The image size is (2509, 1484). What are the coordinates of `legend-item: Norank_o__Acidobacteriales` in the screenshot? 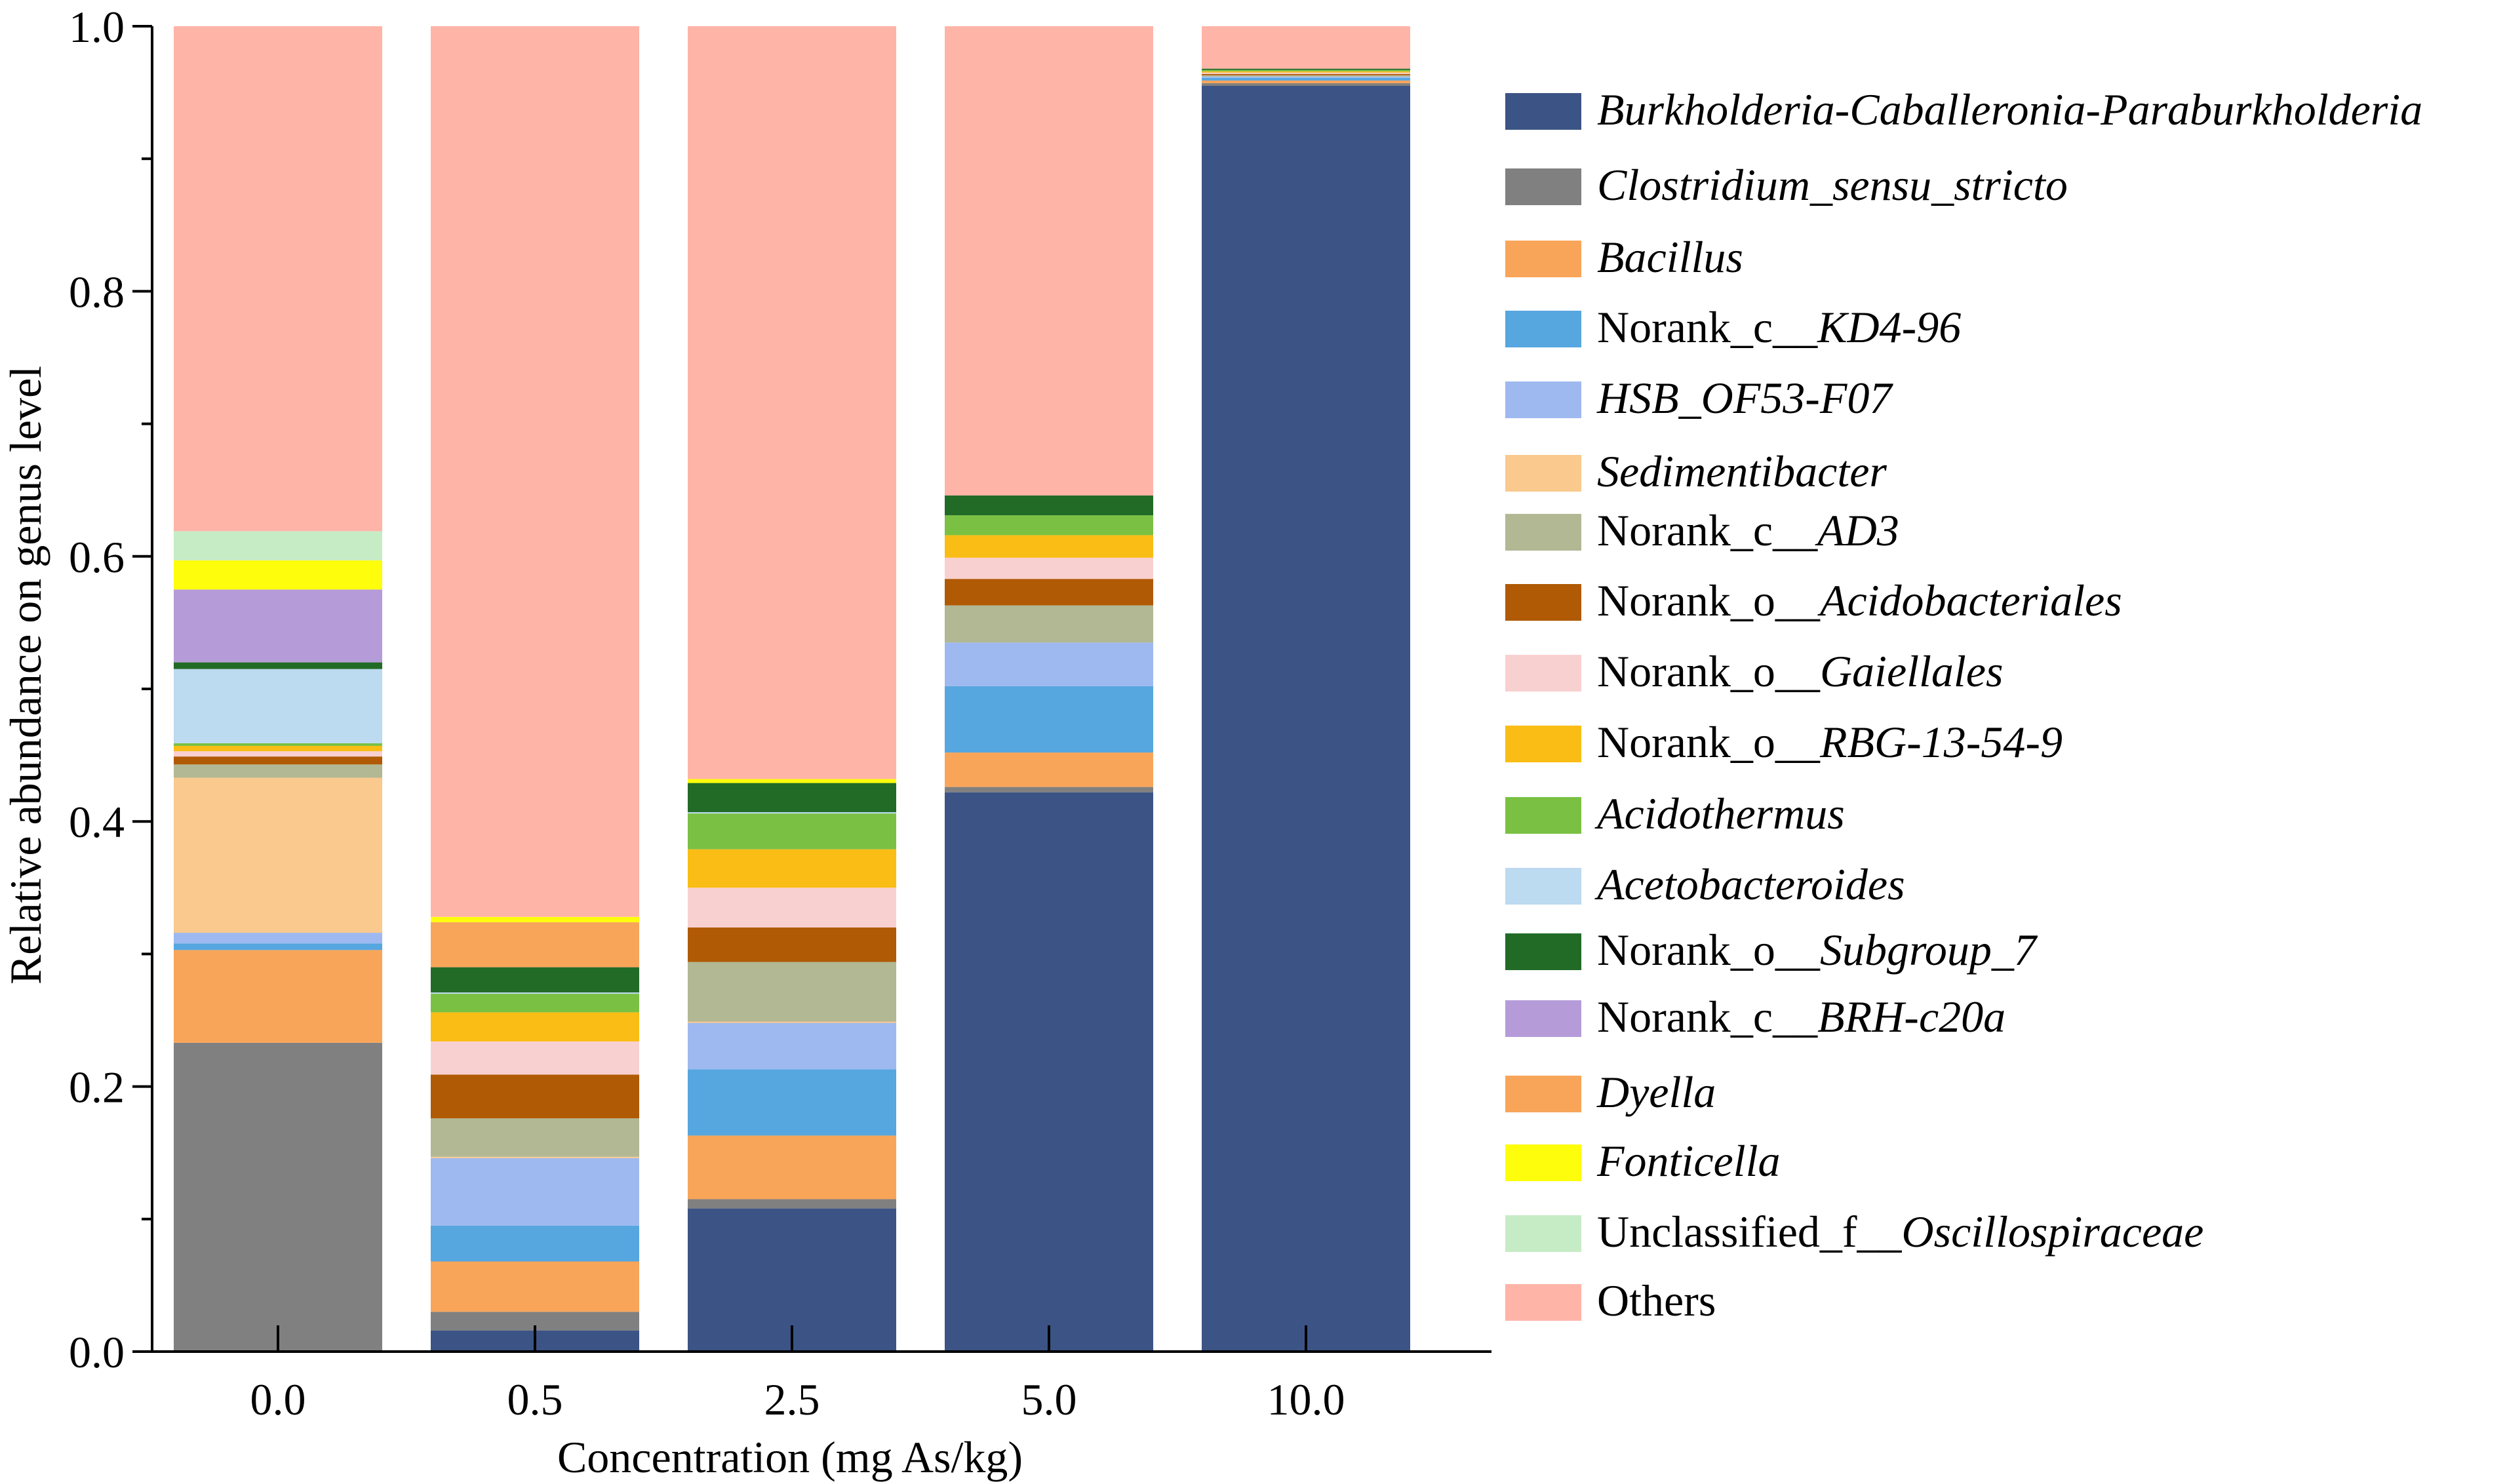 It's located at (1813, 600).